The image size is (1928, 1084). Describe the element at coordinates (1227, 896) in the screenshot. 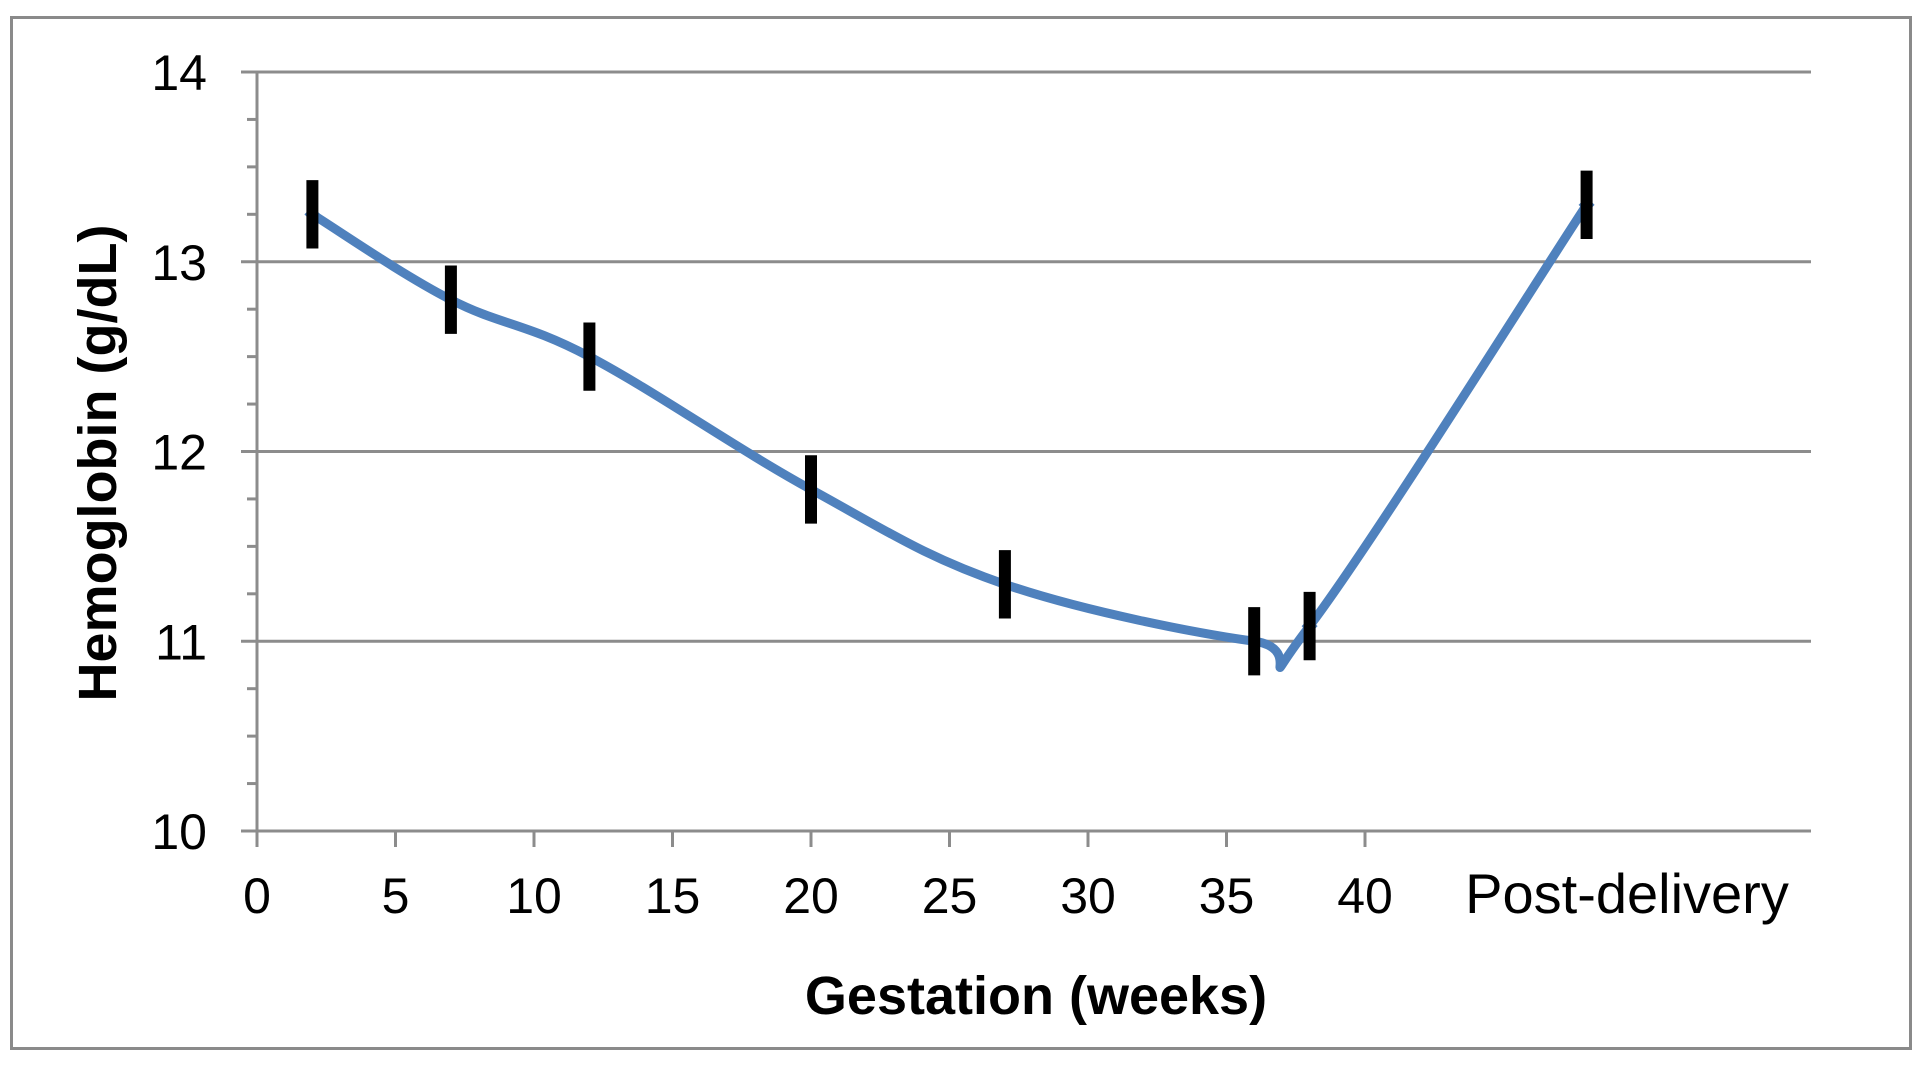

I see `x-tick-label: 35` at that location.